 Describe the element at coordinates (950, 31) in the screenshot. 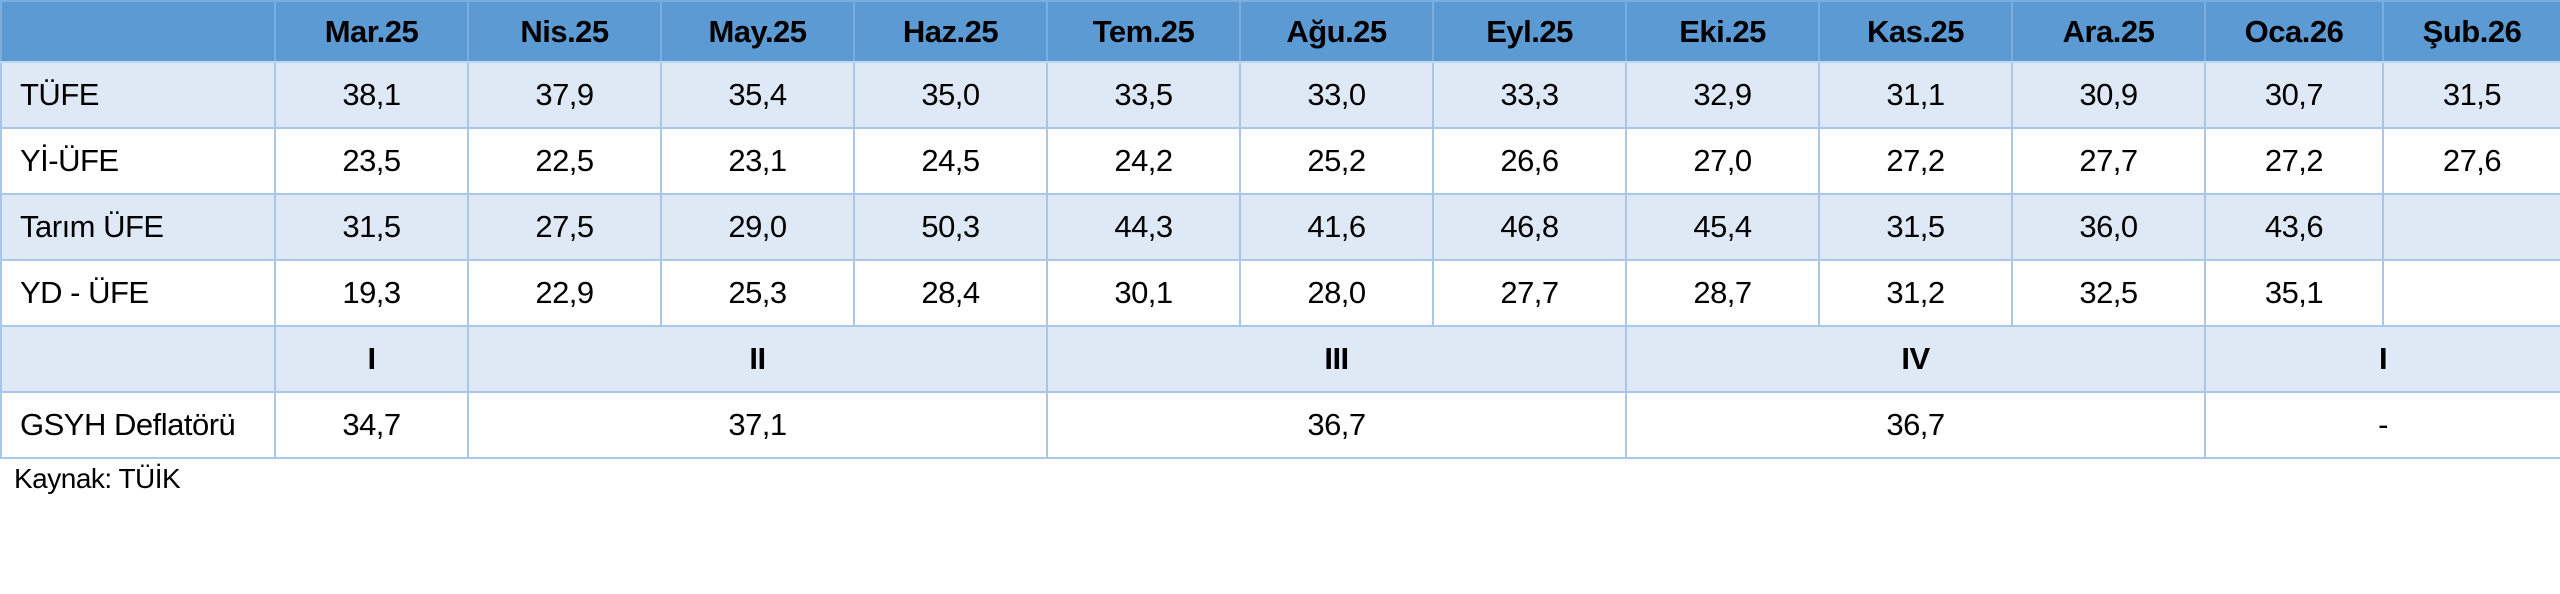

I see `column-header-haz25: Haz.25` at that location.